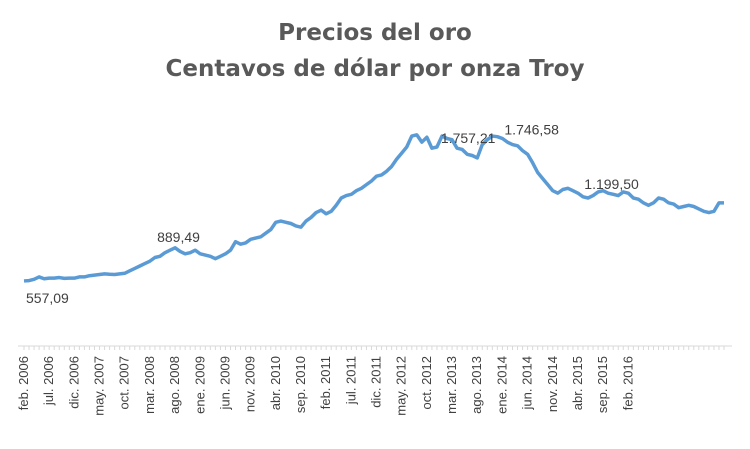  Describe the element at coordinates (174, 385) in the screenshot. I see `x-tick-label: ago. 2008` at that location.